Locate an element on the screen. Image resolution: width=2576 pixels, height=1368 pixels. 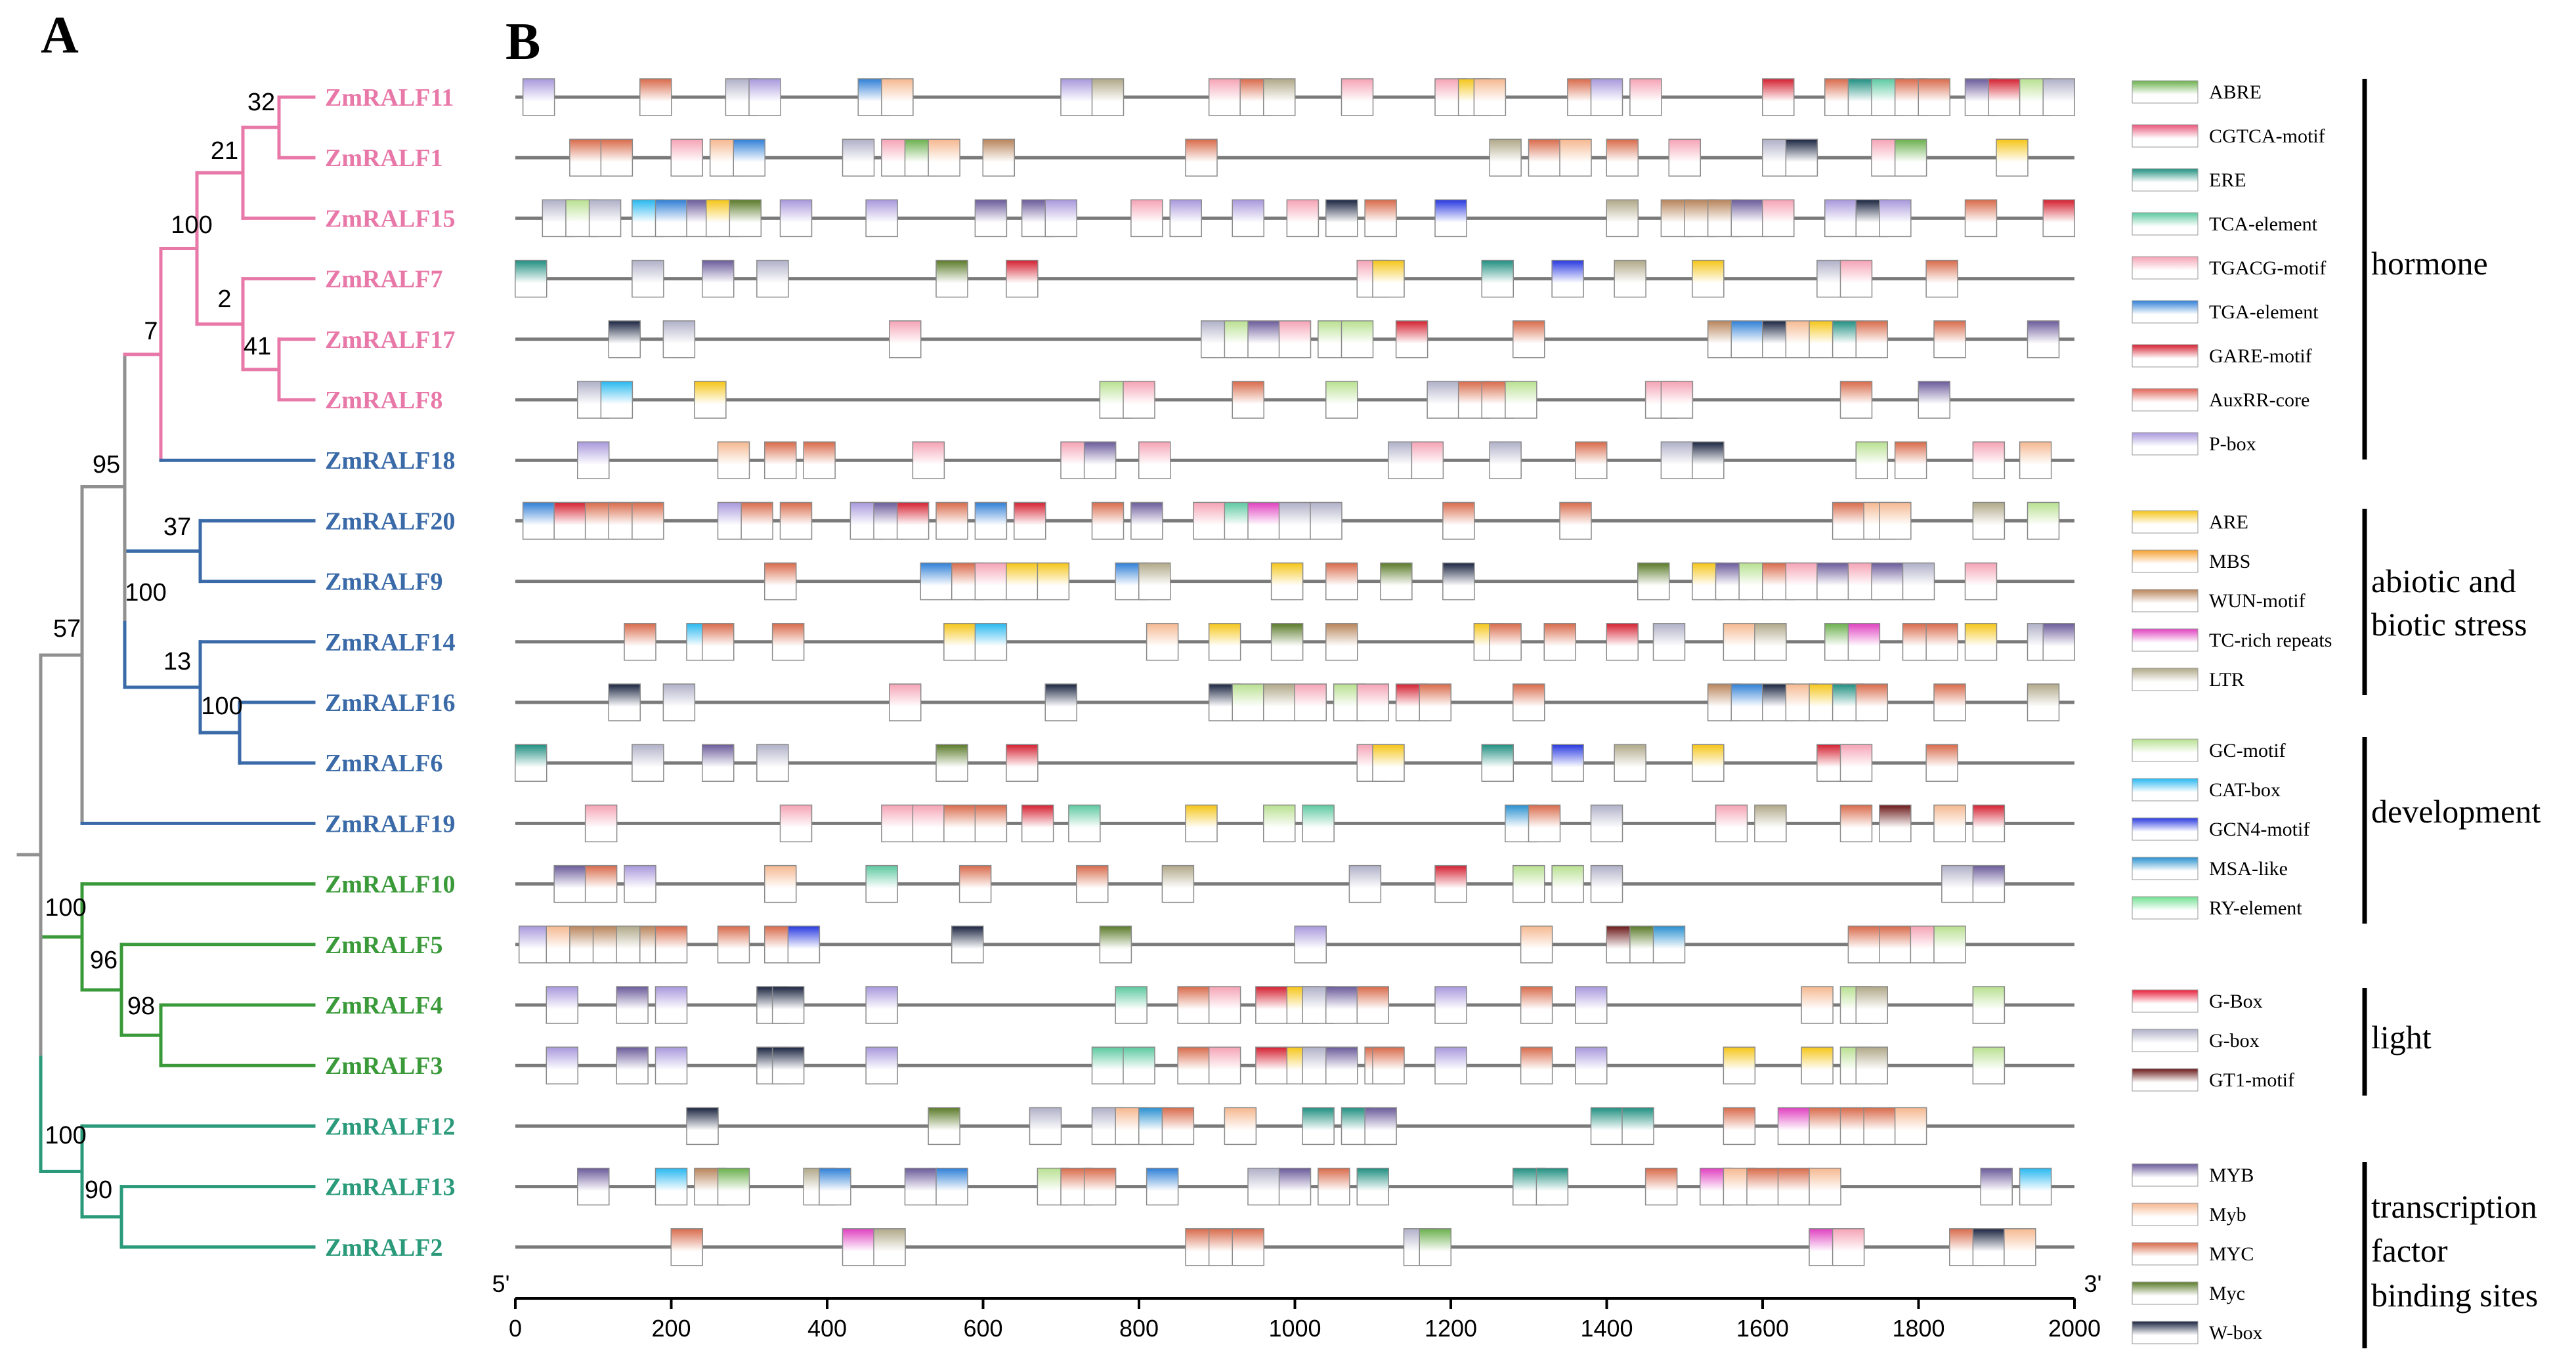
track-zmralf1 is located at coordinates (1294, 158).